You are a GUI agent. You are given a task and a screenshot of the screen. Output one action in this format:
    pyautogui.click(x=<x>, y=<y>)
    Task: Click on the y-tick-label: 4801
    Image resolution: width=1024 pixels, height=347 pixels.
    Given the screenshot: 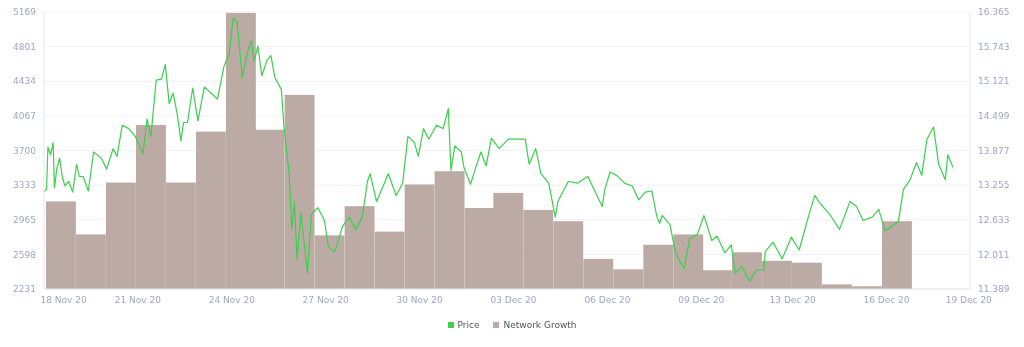 What is the action you would take?
    pyautogui.click(x=24, y=46)
    